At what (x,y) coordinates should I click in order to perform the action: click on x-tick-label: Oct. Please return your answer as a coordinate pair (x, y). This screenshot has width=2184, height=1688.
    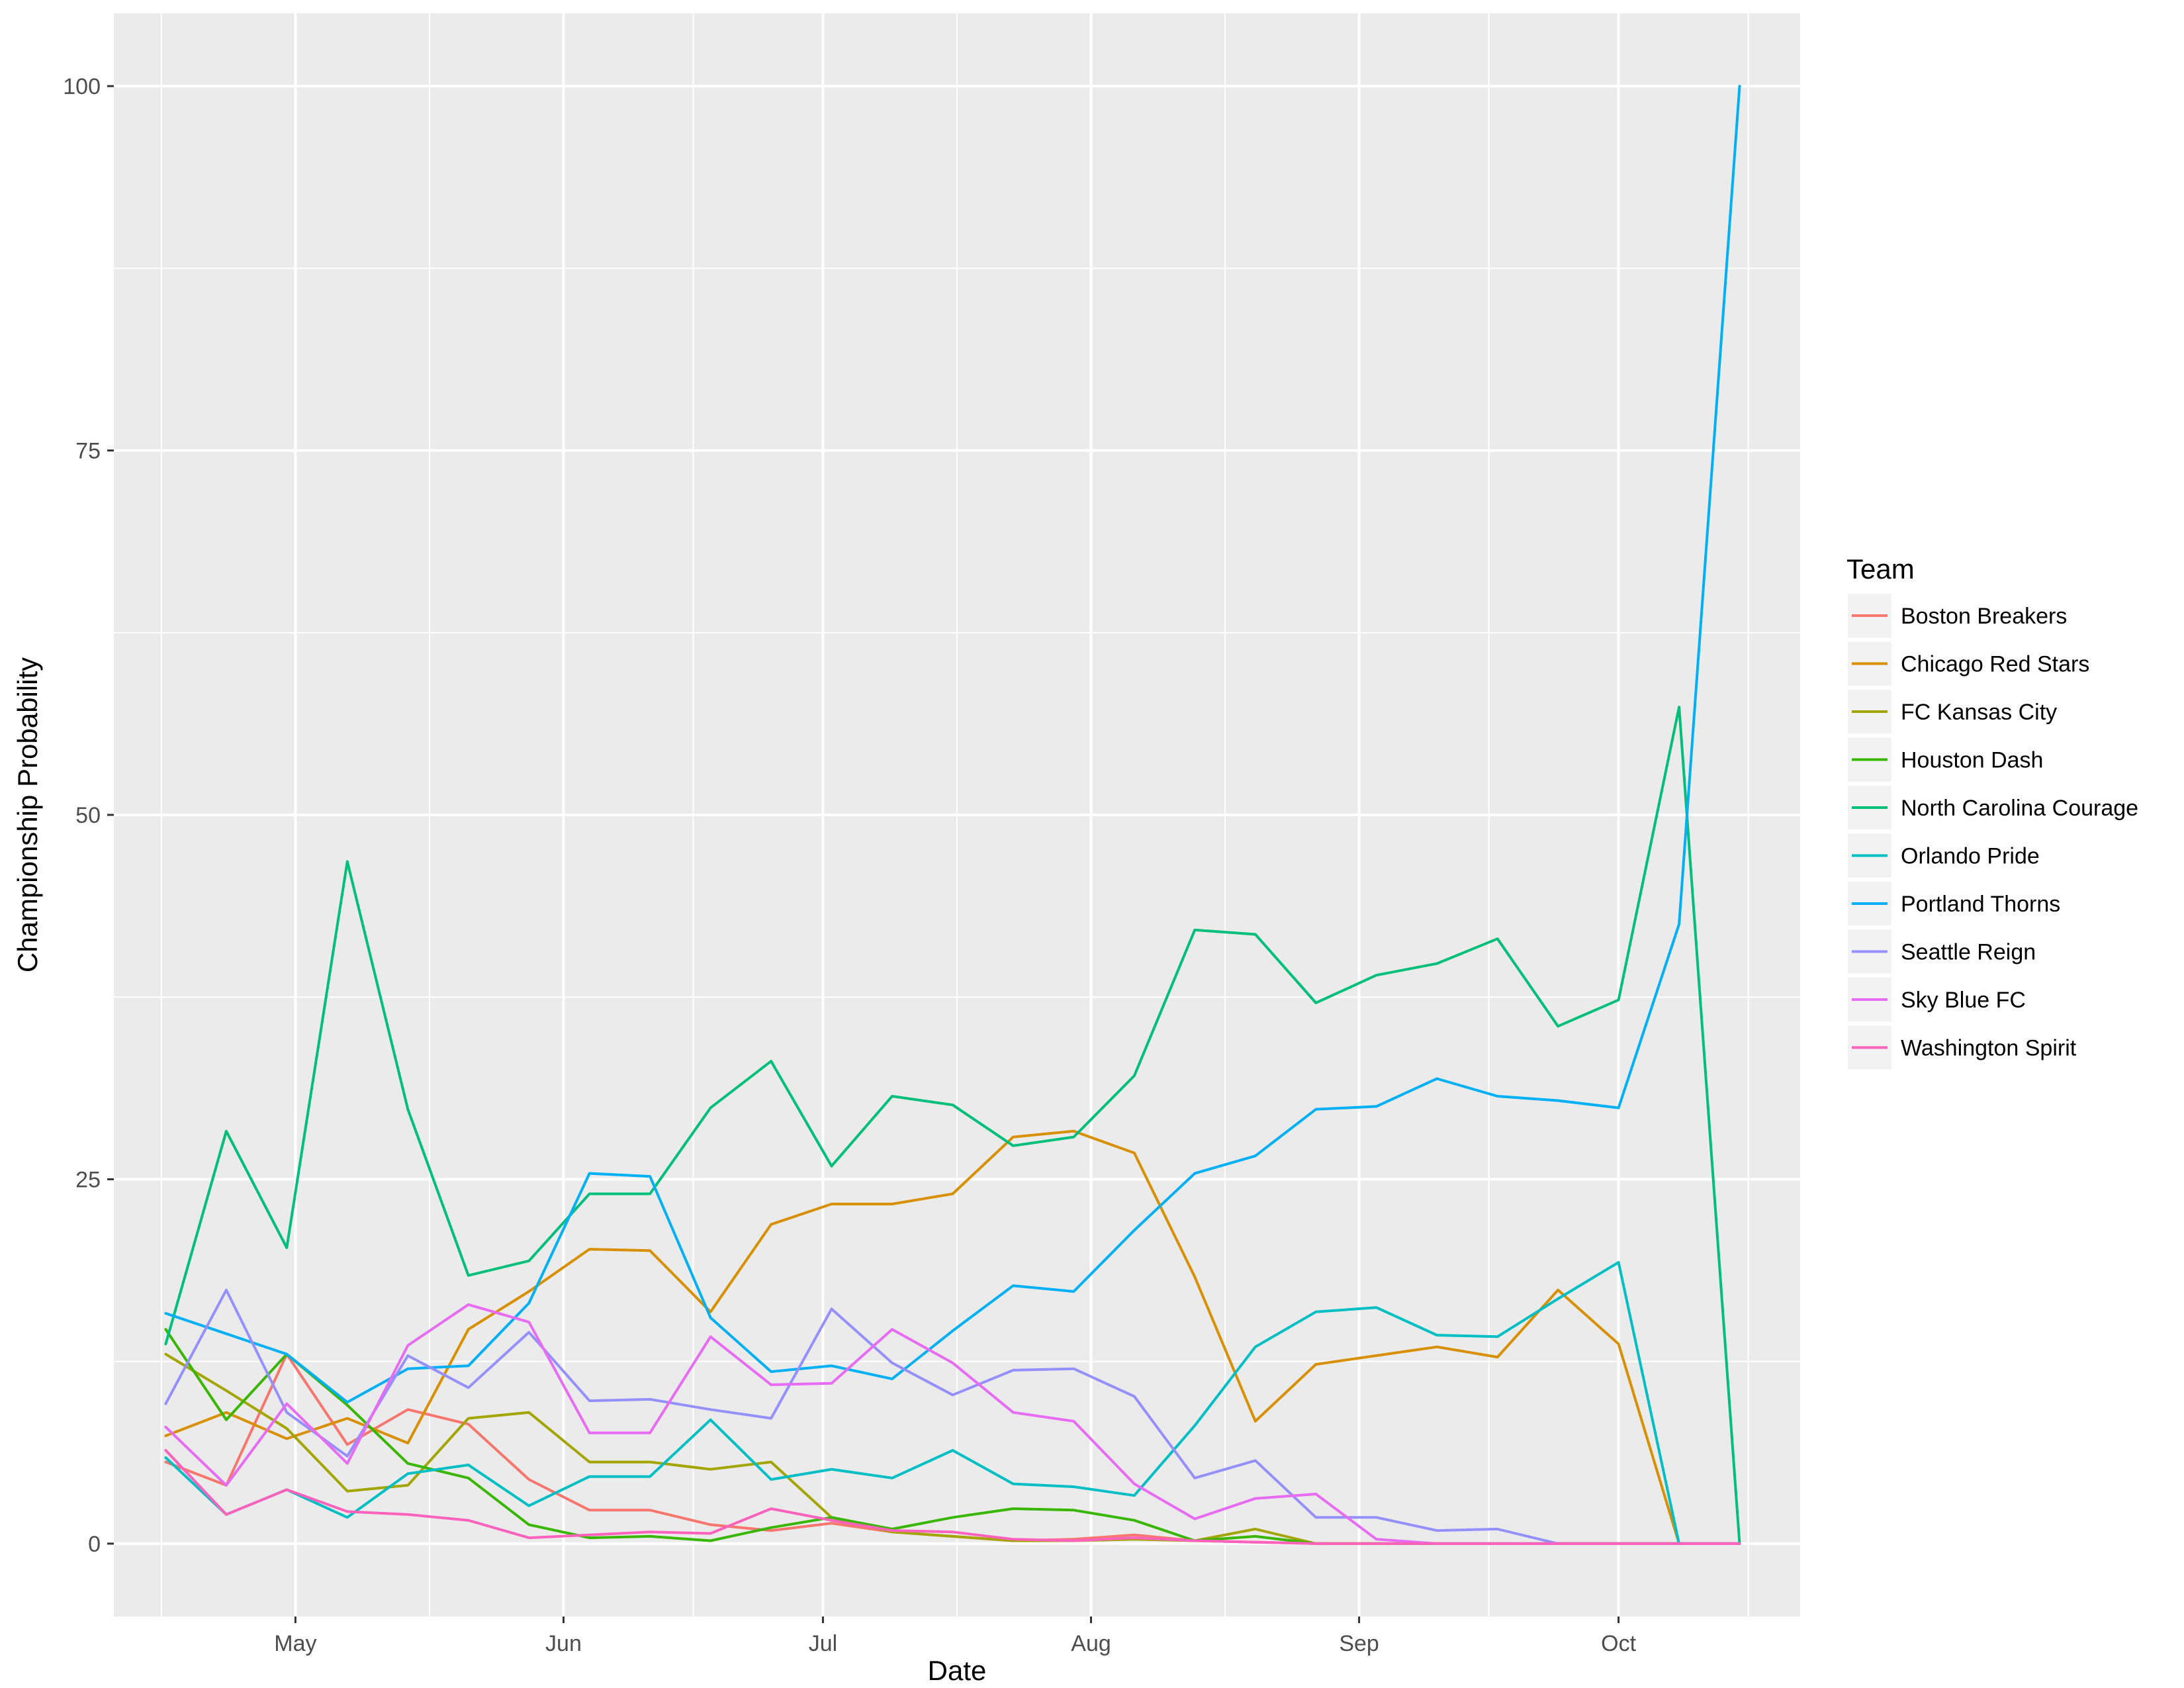
    Looking at the image, I should click on (1618, 1643).